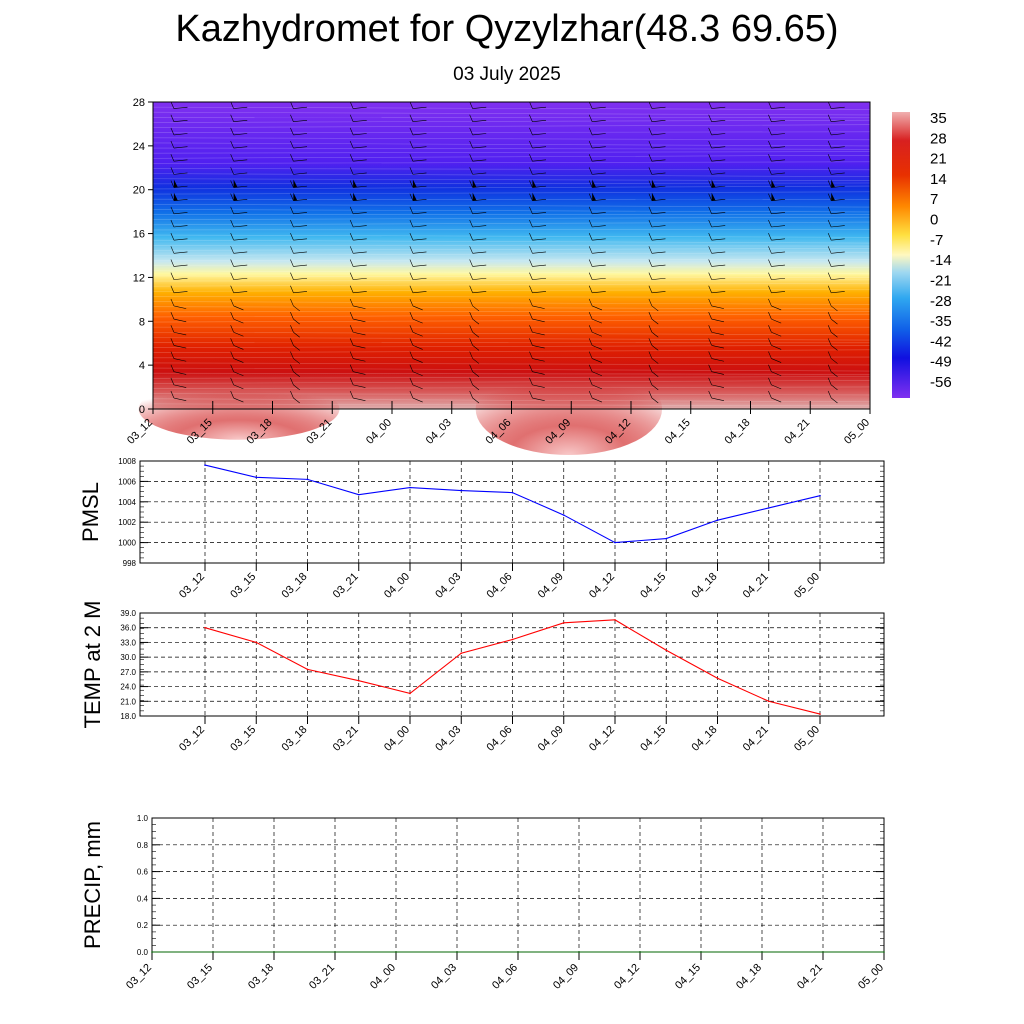 This screenshot has width=1024, height=1024. I want to click on pmsl-y-tick-label: 1004, so click(127, 502).